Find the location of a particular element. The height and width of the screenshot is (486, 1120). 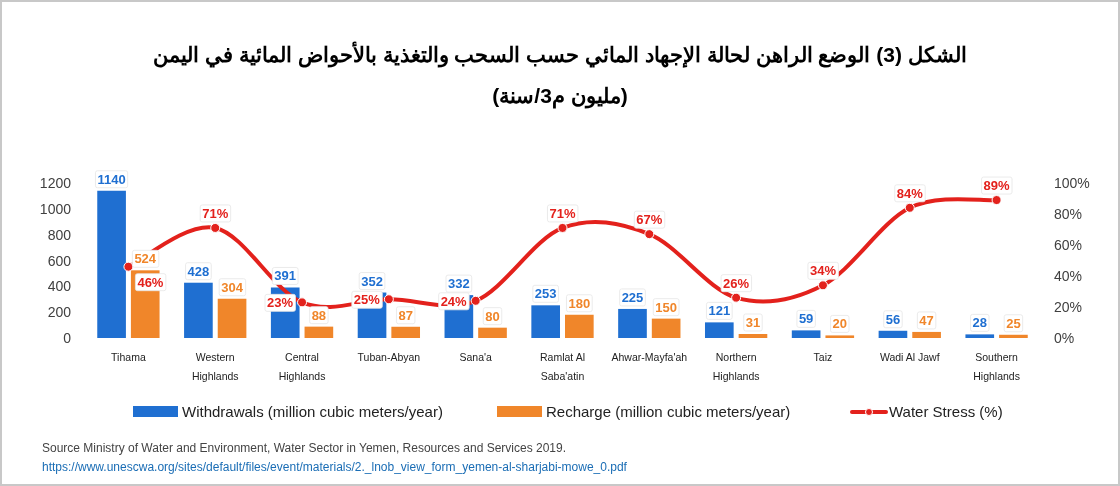

y2-tick-label: 40% is located at coordinates (1068, 276).